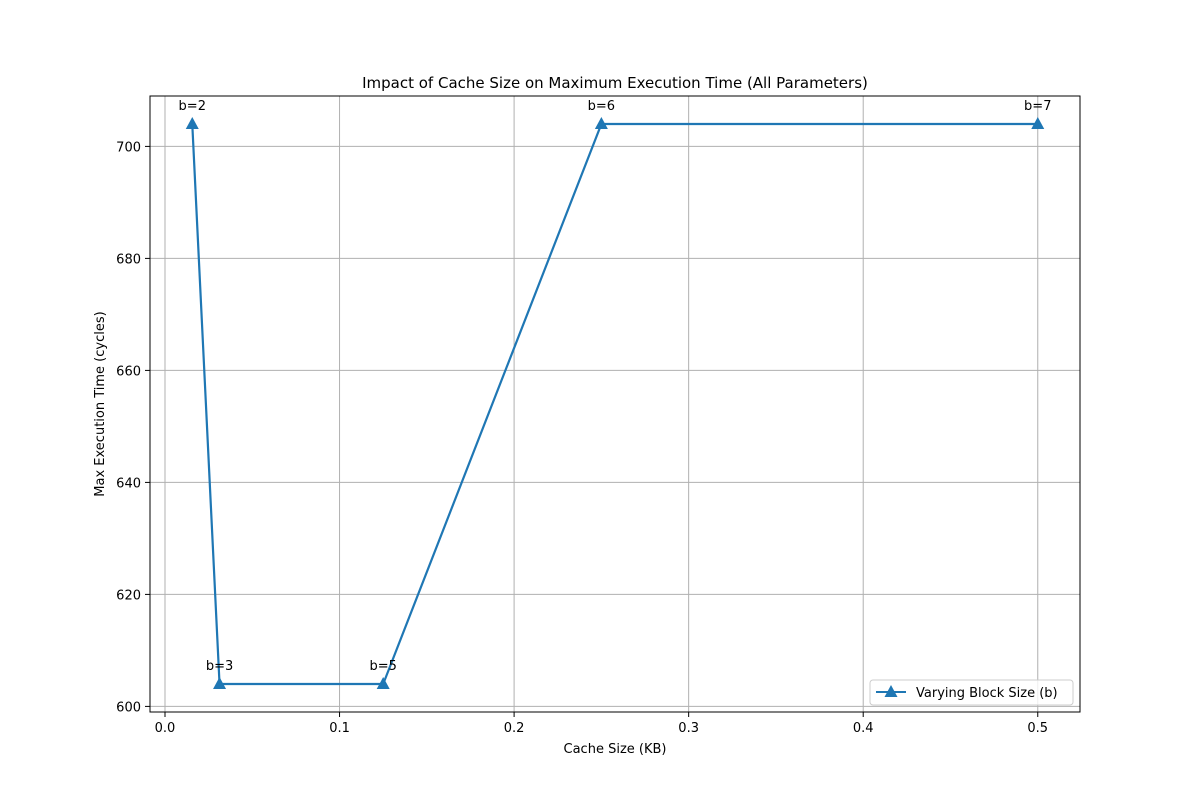 This screenshot has width=1200, height=800. Describe the element at coordinates (128, 371) in the screenshot. I see `y-tick-label: 660` at that location.